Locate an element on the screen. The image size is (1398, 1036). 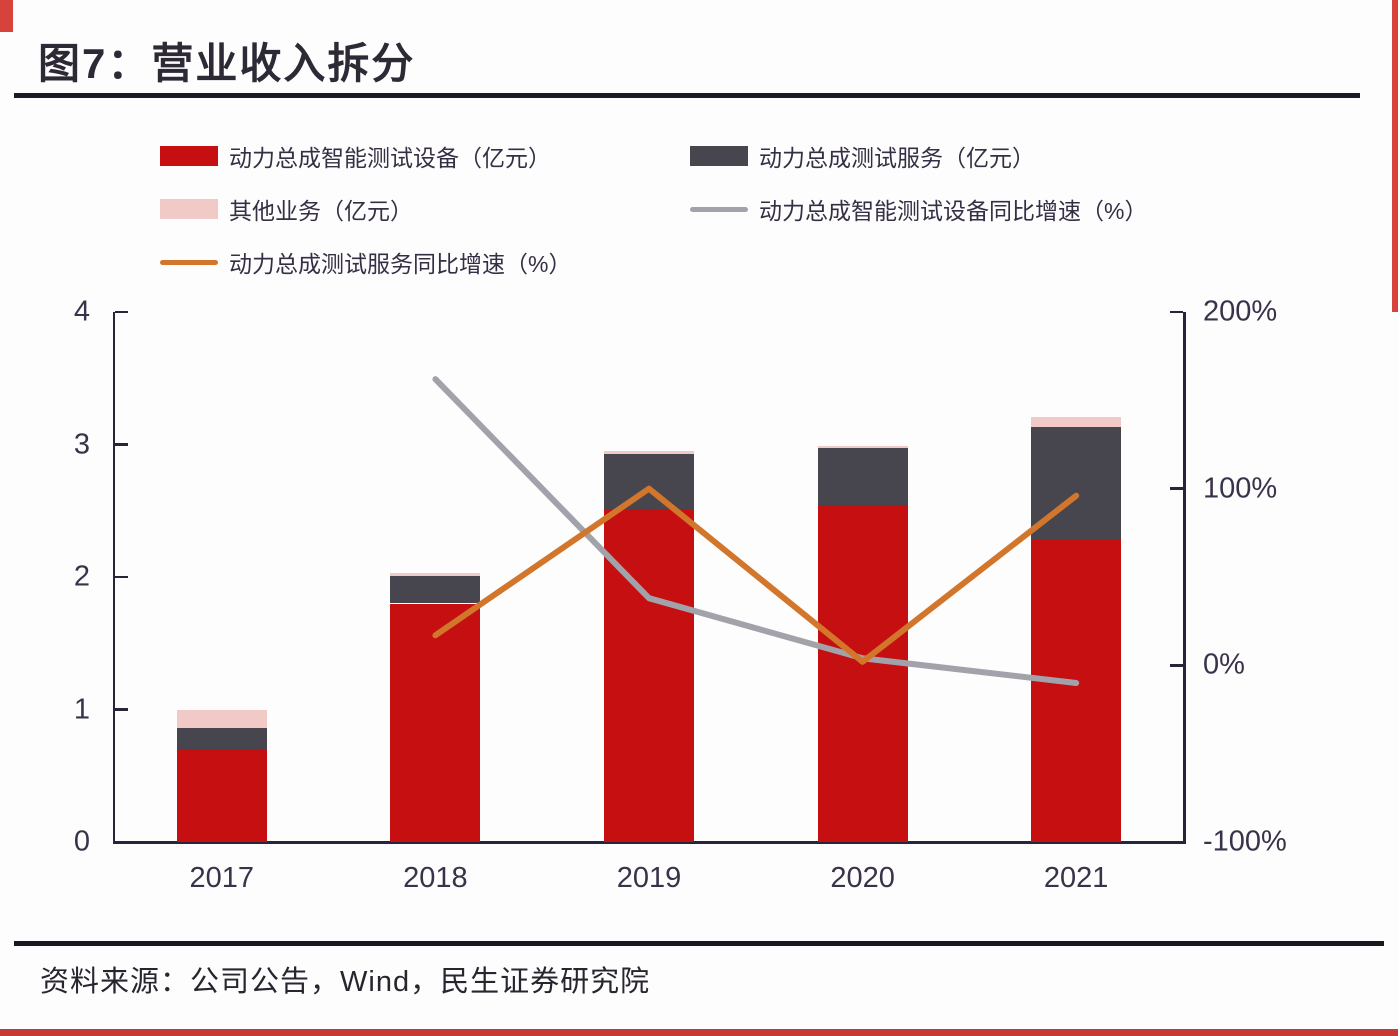
legend-item: 动力总成智能测试设备（亿元） is located at coordinates (355, 157).